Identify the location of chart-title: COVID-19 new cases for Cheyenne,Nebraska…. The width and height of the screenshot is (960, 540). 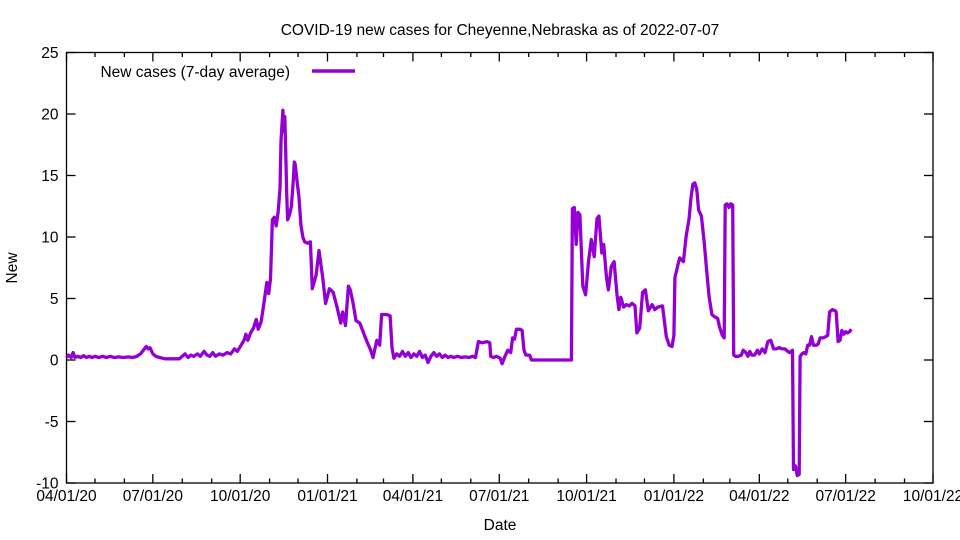
(500, 30).